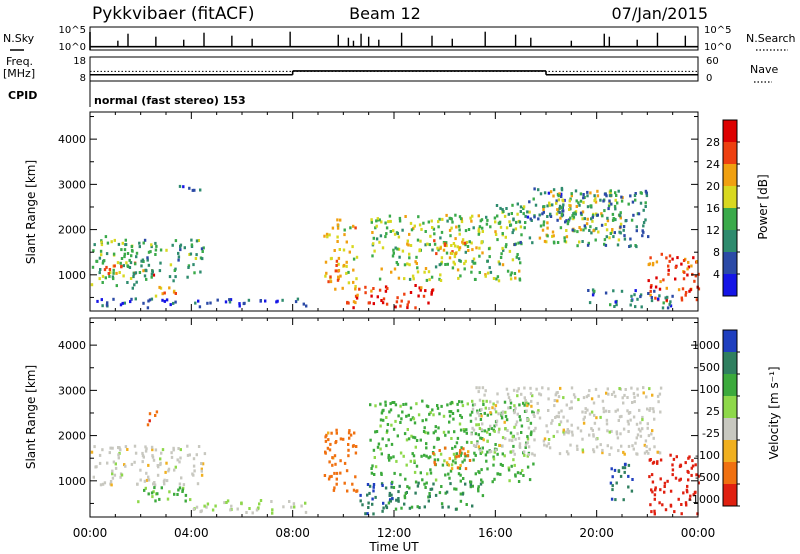 Image resolution: width=800 pixels, height=554 pixels. Describe the element at coordinates (709, 389) in the screenshot. I see `colorbar-tick-label: 100` at that location.